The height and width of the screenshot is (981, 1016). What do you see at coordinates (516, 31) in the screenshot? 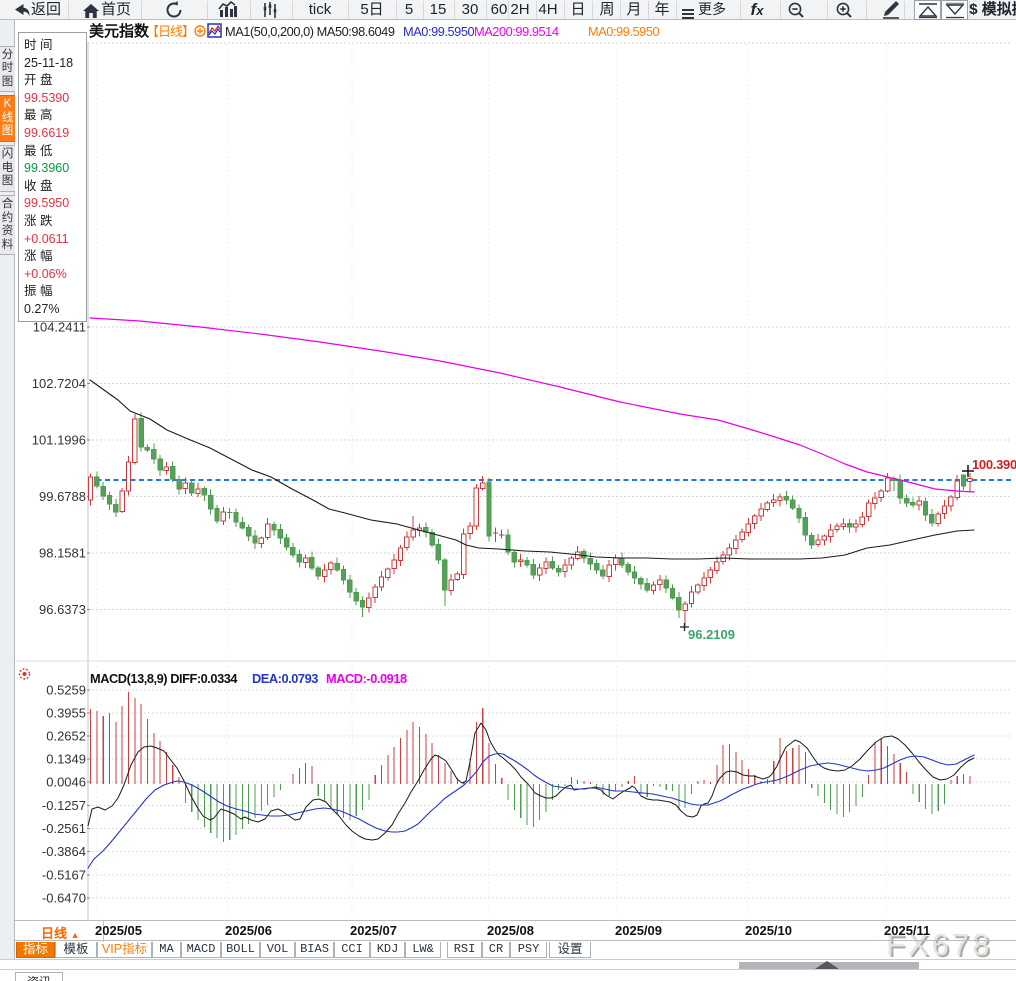
I see `svg-text: MA200:99.9514` at bounding box center [516, 31].